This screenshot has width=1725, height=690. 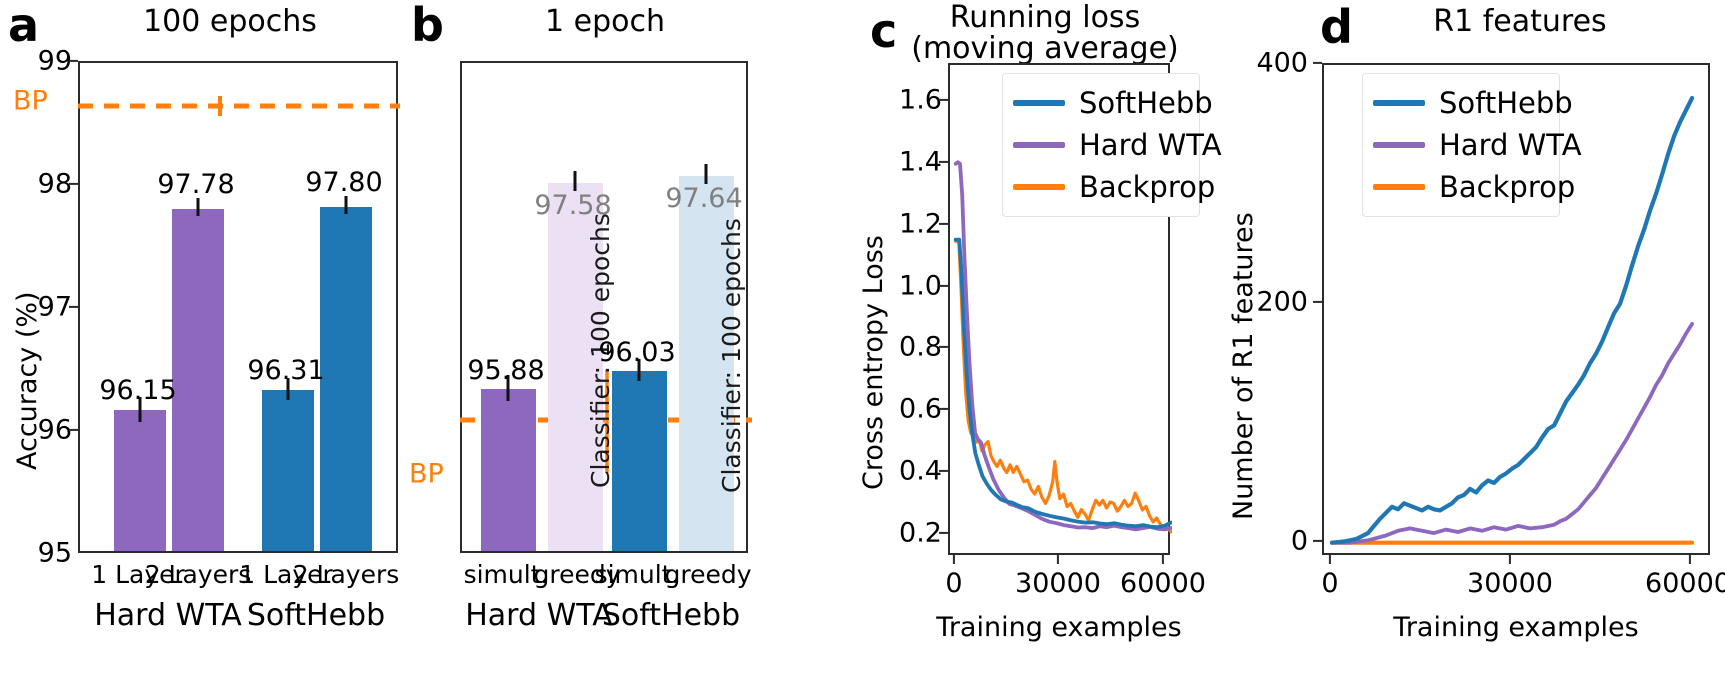 What do you see at coordinates (54, 553) in the screenshot?
I see `panel-a-ytick-95: 95` at bounding box center [54, 553].